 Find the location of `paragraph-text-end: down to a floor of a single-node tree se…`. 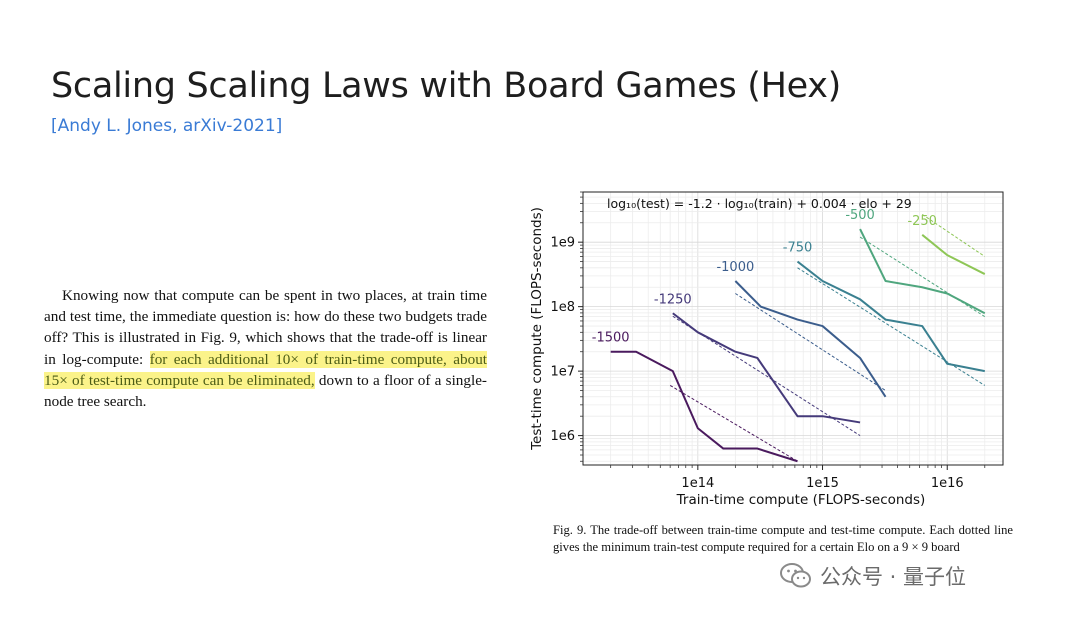

paragraph-text-end: down to a floor of a single-node tree se… is located at coordinates (265, 391).